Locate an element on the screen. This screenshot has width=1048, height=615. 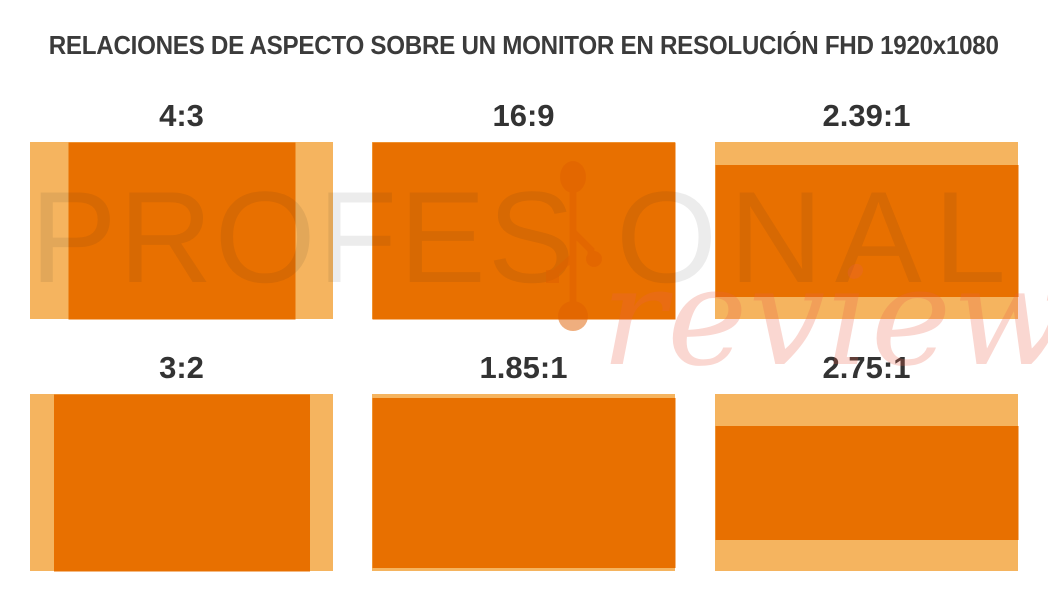
aspect-ratio-panel: 2.75:1 is located at coordinates (866, 460).